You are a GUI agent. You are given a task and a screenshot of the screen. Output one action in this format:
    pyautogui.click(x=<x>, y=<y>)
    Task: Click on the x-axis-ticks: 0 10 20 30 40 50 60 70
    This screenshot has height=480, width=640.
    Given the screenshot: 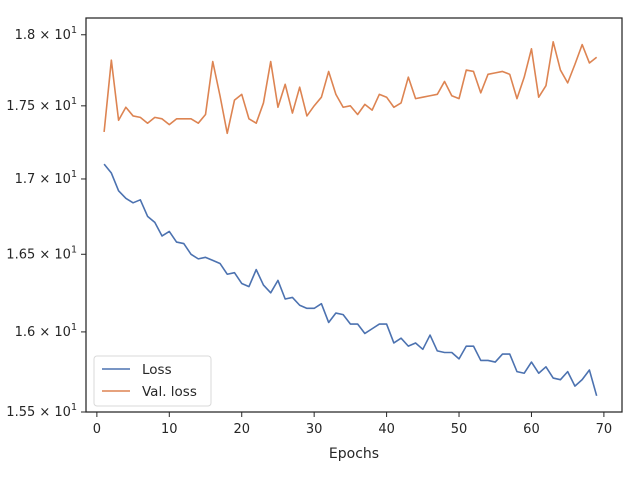 What is the action you would take?
    pyautogui.click(x=352, y=424)
    